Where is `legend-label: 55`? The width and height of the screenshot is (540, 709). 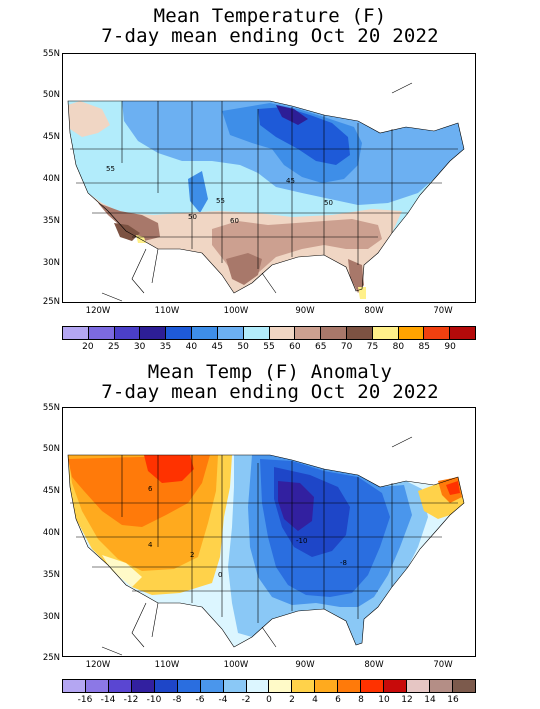
legend-label: 55 is located at coordinates (269, 347).